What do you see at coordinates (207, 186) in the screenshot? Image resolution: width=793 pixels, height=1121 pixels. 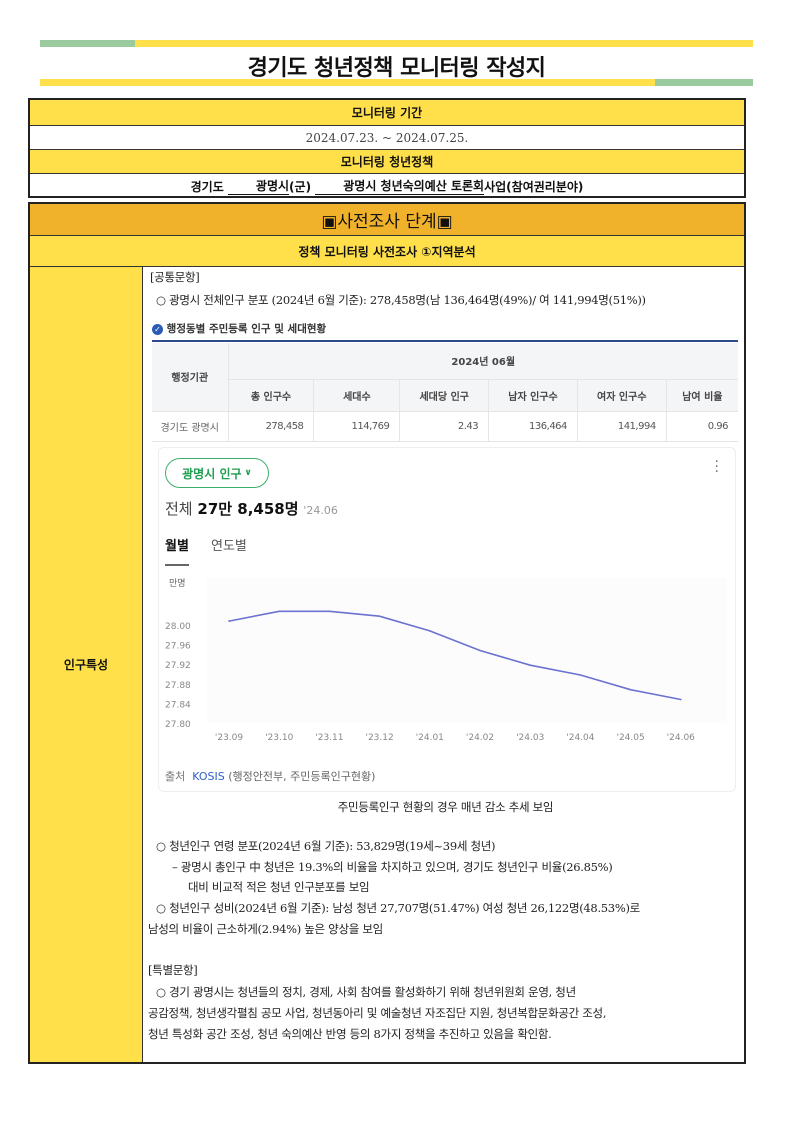 I see `province: 경기도` at bounding box center [207, 186].